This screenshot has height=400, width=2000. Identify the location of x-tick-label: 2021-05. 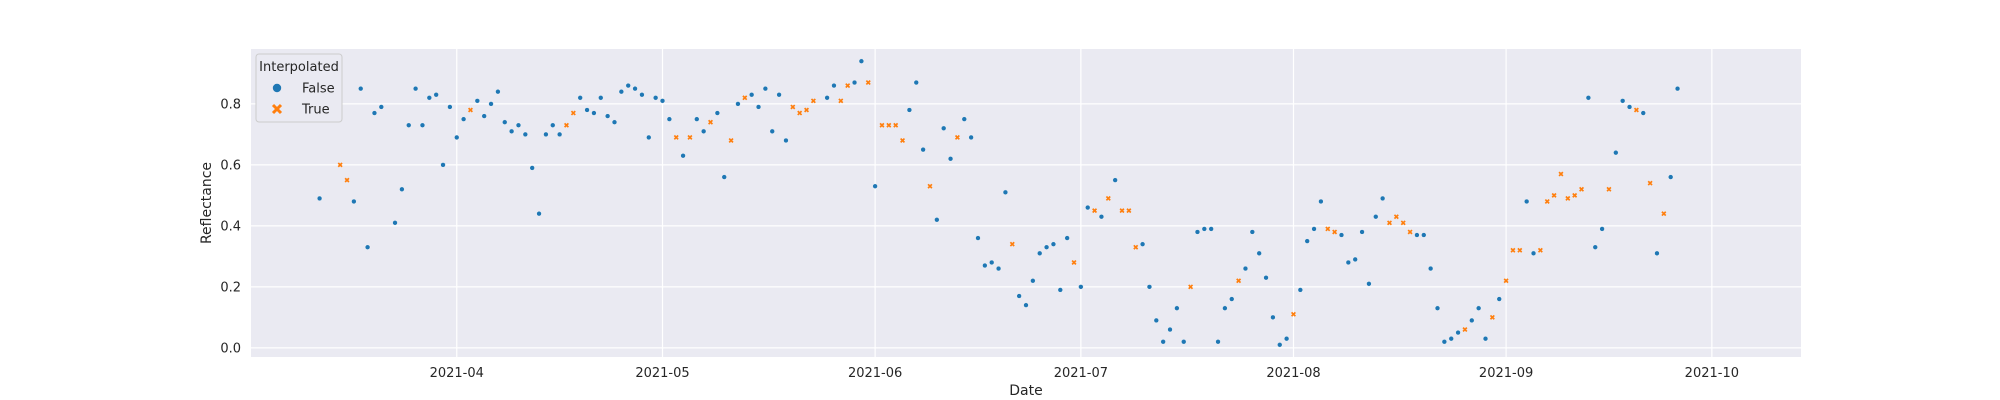
(662, 373).